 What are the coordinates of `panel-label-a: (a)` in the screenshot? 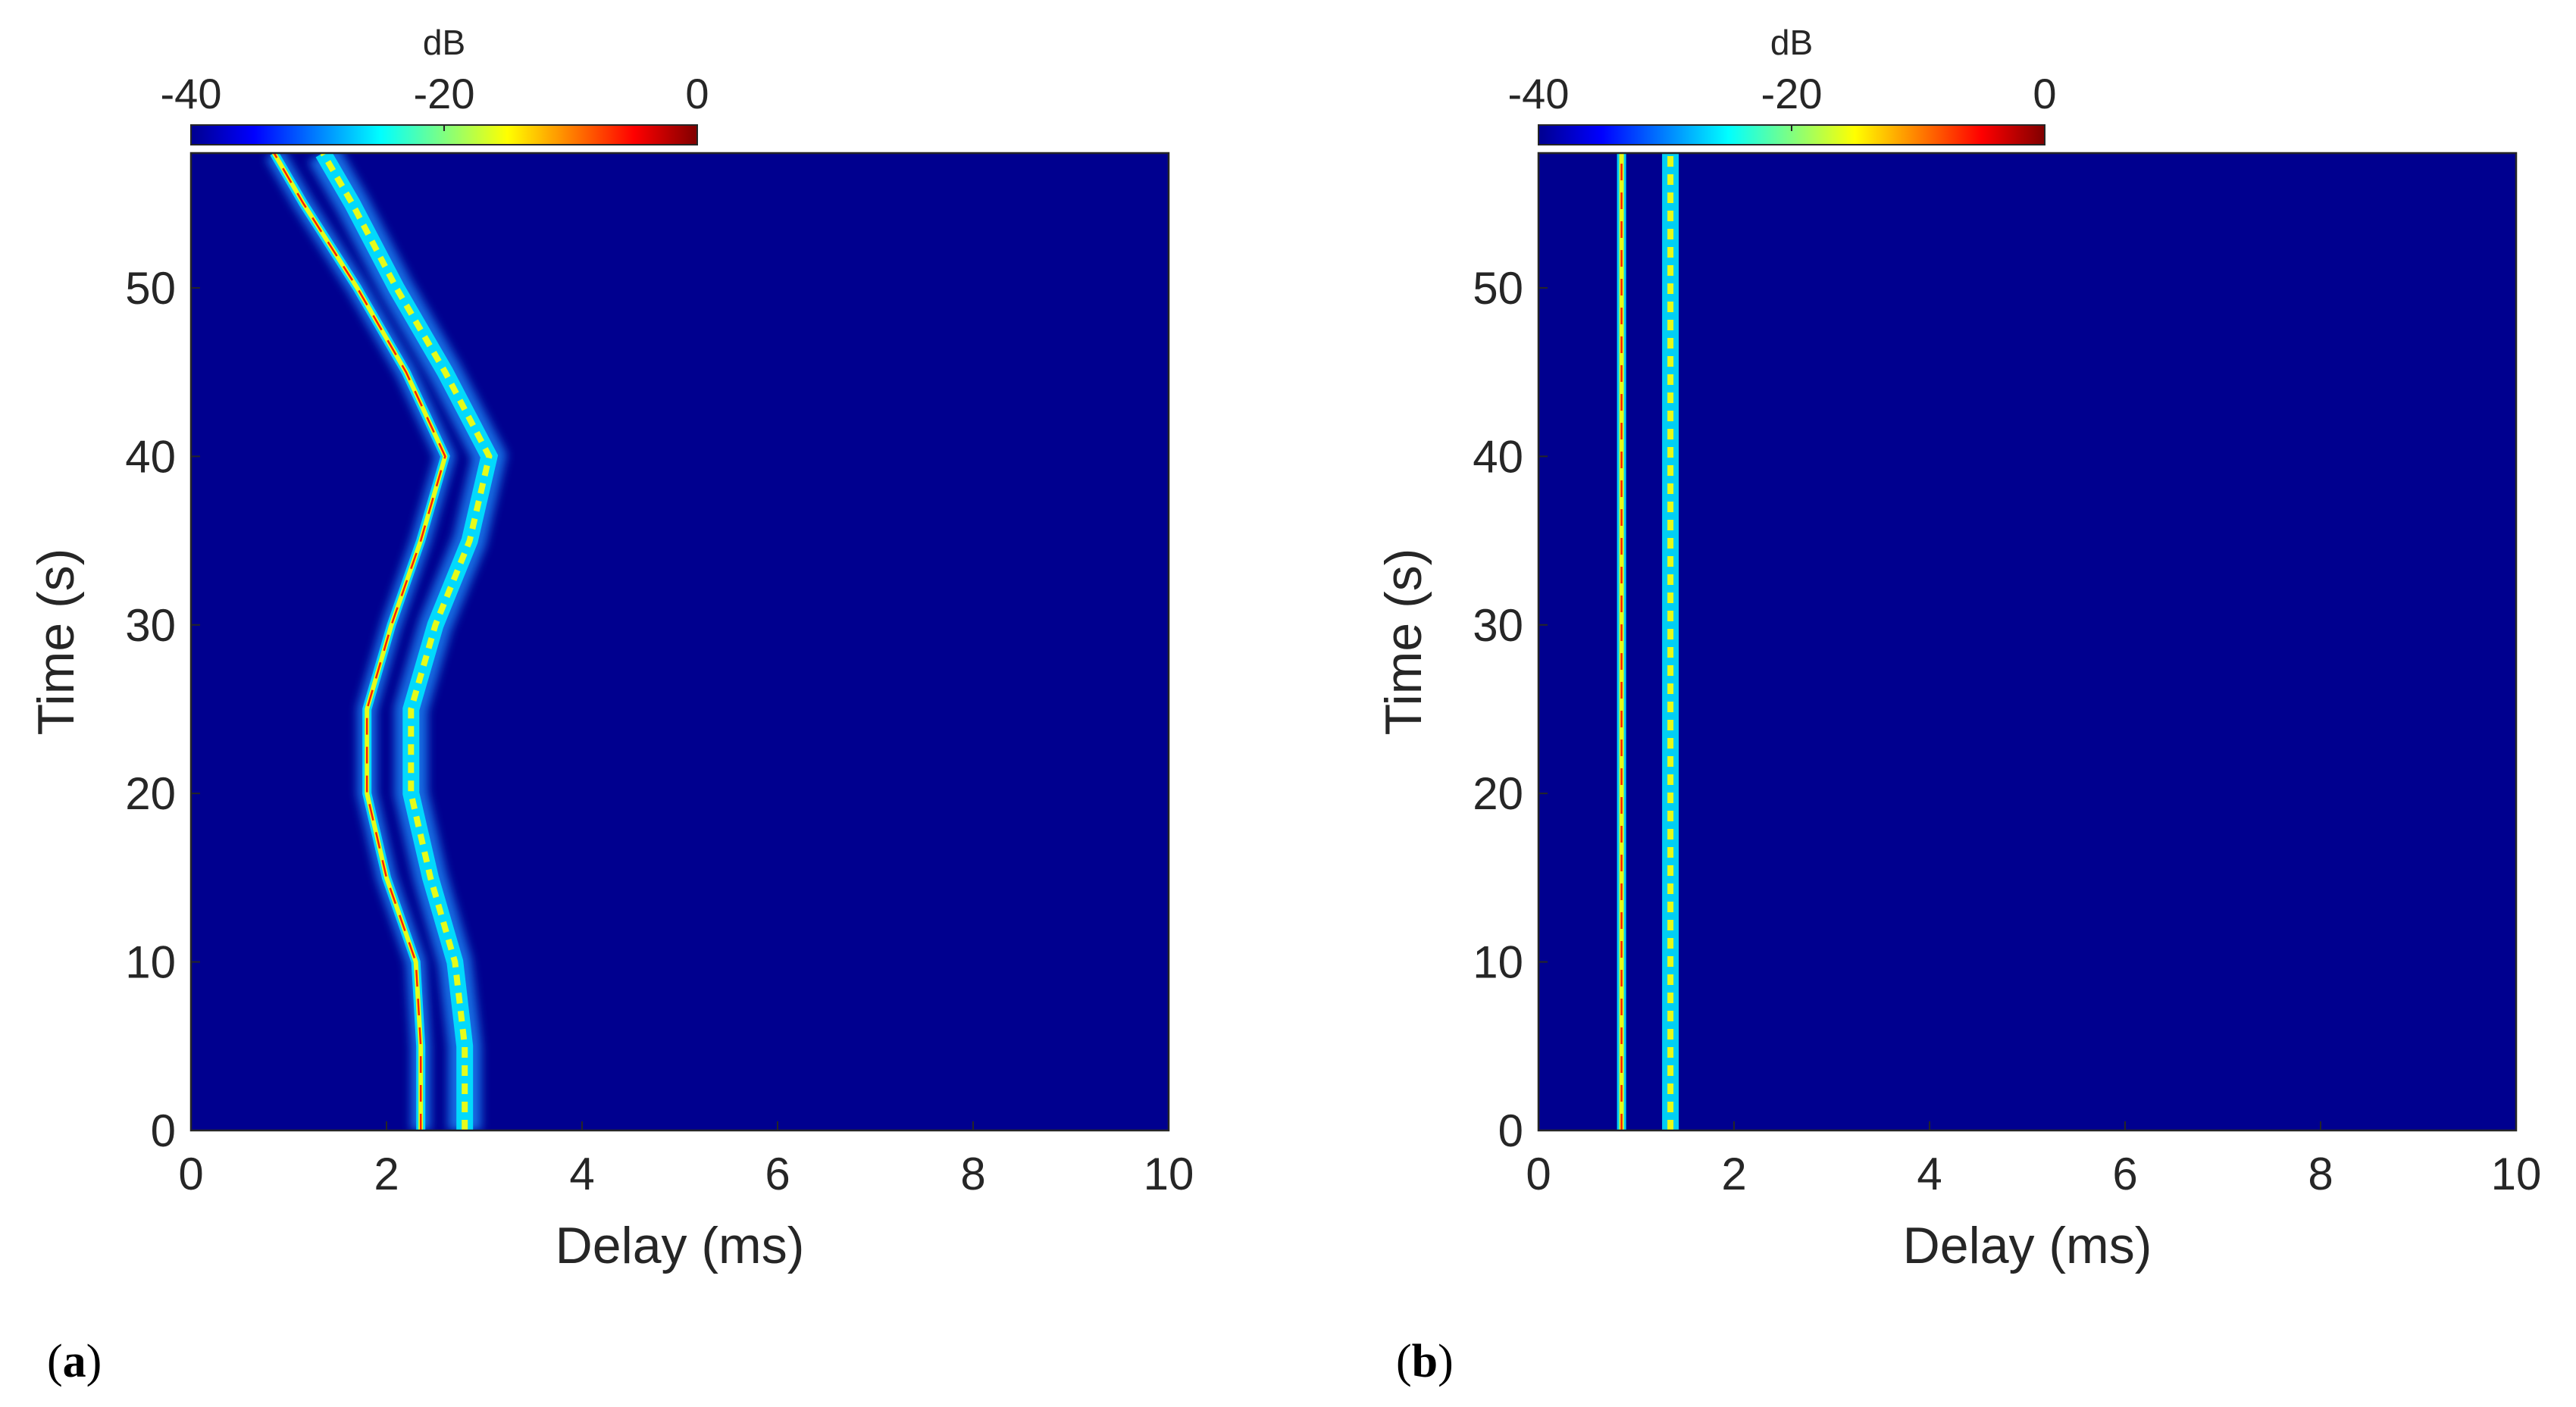 It's located at (74, 1362).